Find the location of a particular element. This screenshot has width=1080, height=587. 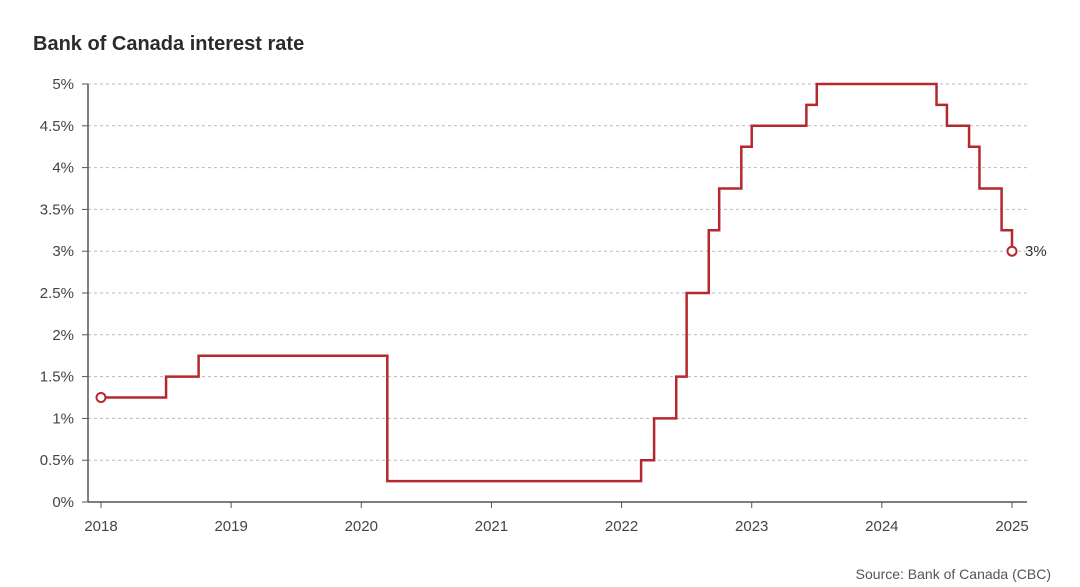

y-tick-label: 3.5% is located at coordinates (57, 209).